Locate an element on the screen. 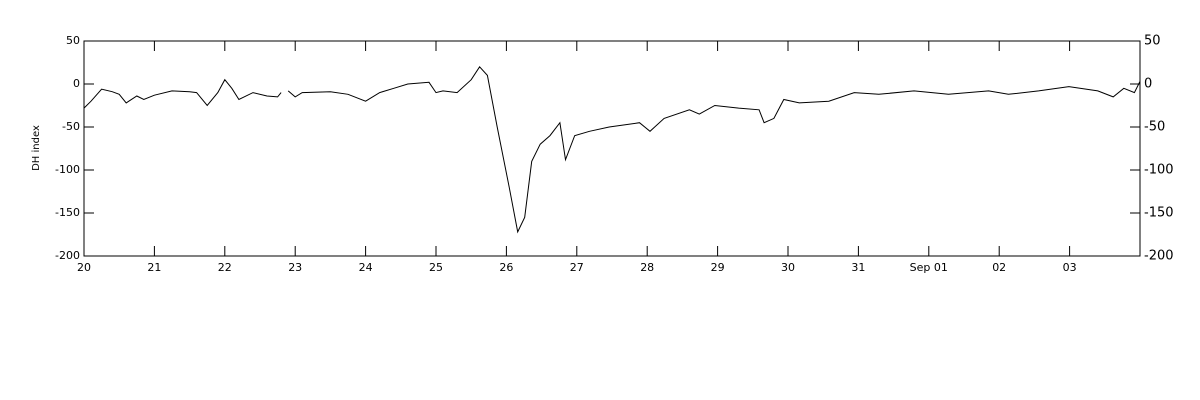 The image size is (1200, 400). y-tick-label-right: -100 is located at coordinates (1159, 170).